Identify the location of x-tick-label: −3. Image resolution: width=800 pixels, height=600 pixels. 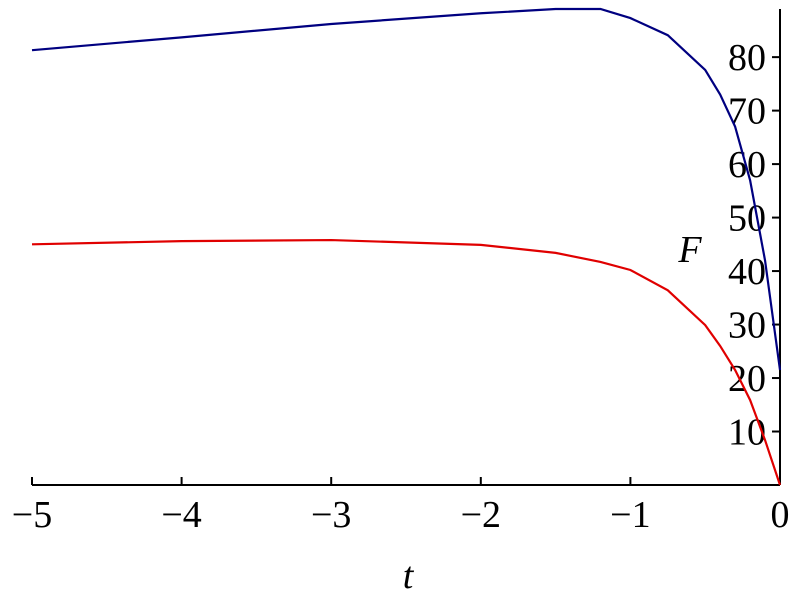
(331, 515).